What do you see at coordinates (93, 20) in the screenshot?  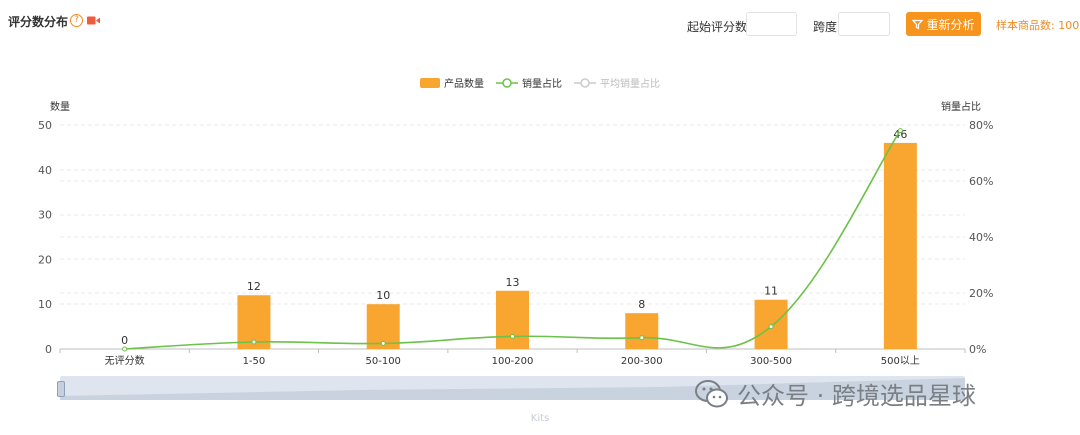 I see `video-icon` at bounding box center [93, 20].